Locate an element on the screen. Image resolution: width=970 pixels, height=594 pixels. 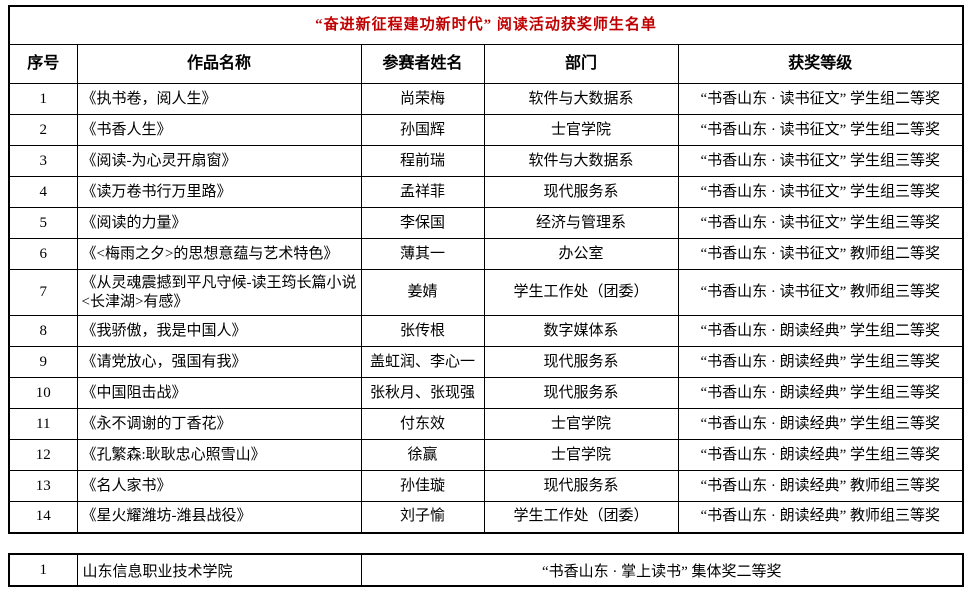
cell-work: 《<梅雨之夕>的思想意蕴与艺术特色》 is located at coordinates (219, 254).